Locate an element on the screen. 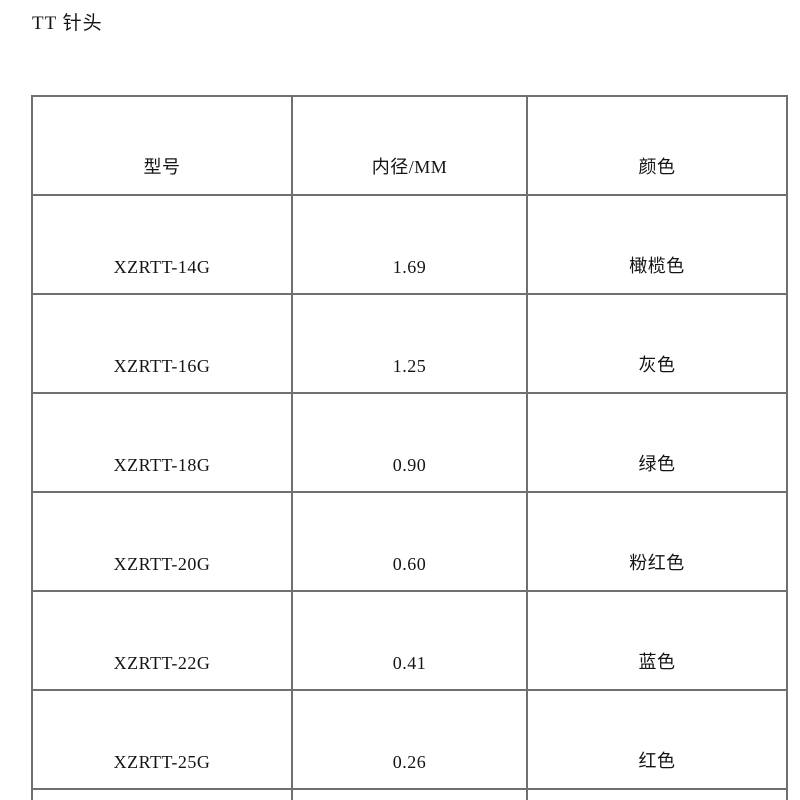 Image resolution: width=800 pixels, height=800 pixels. cell-inner-diameter: 0.21 is located at coordinates (409, 794).